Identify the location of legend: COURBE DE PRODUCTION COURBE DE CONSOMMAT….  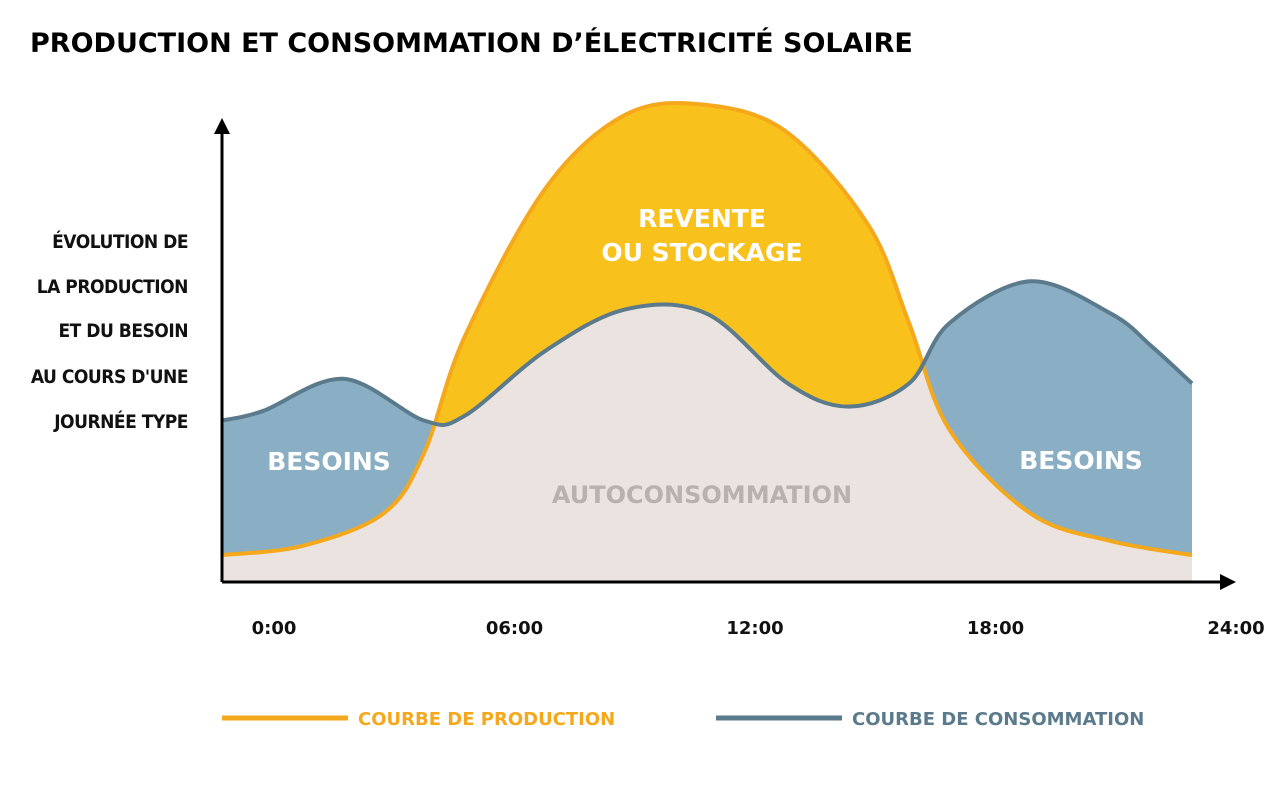
(683, 719).